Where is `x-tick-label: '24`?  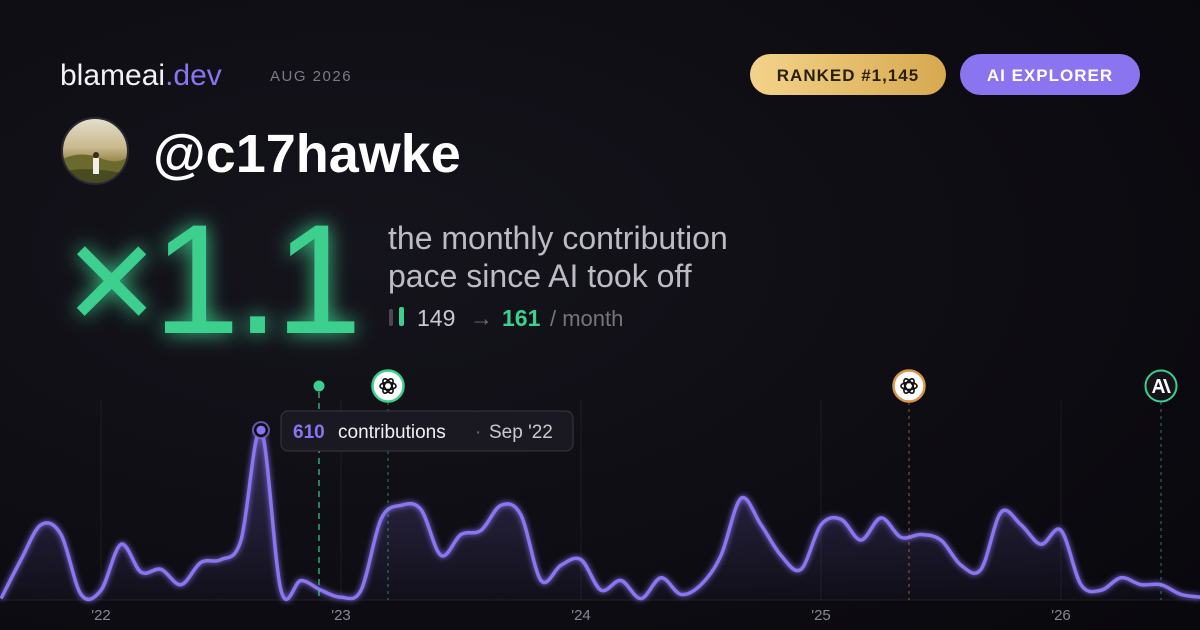 x-tick-label: '24 is located at coordinates (581, 615).